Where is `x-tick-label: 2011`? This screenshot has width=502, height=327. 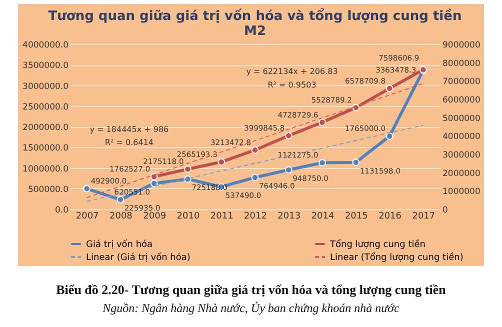
x-tick-label: 2011 is located at coordinates (222, 217).